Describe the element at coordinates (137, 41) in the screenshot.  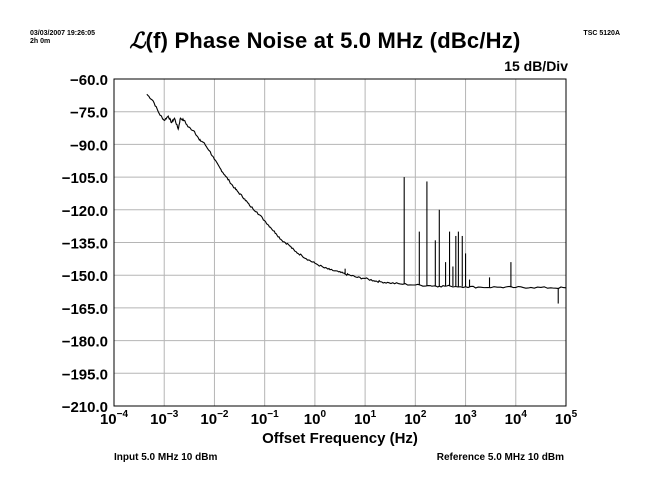
I see `title-symbol: ℒ` at that location.